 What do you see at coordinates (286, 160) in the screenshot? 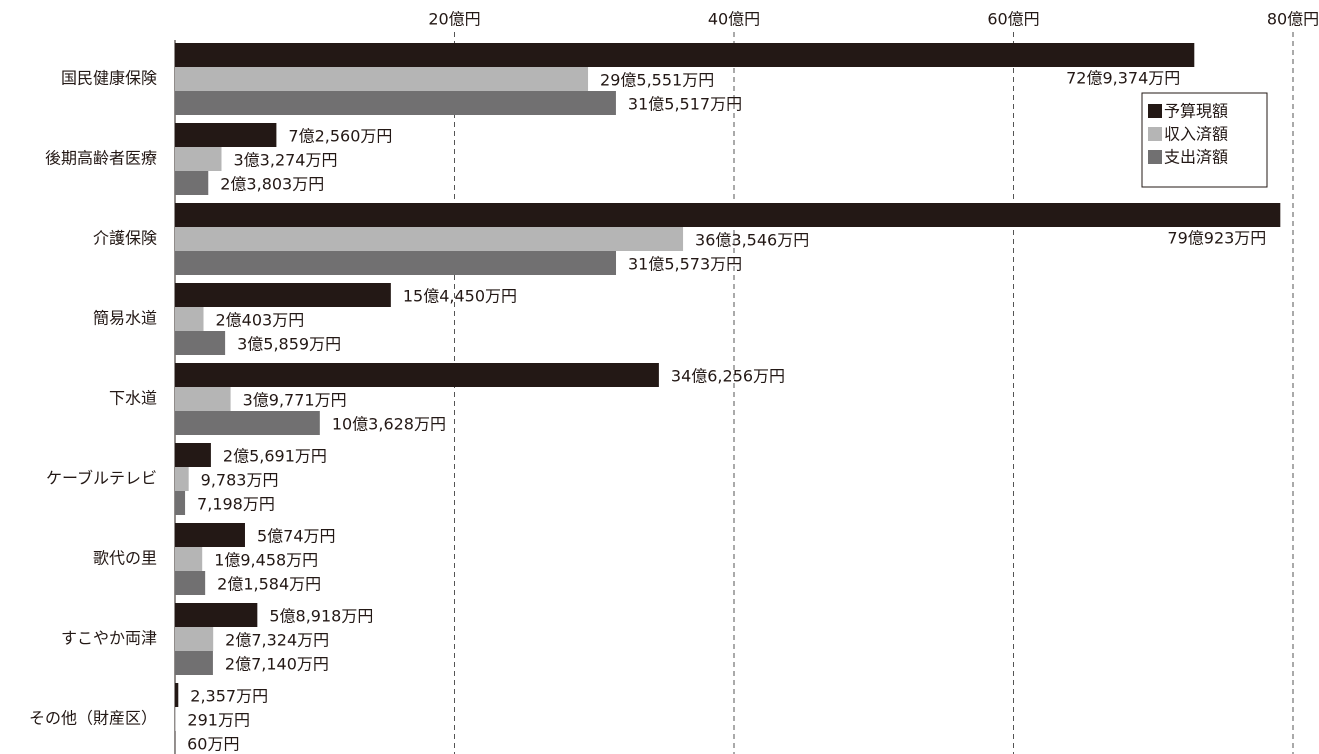
I see `value-label: 3億3,274万円` at bounding box center [286, 160].